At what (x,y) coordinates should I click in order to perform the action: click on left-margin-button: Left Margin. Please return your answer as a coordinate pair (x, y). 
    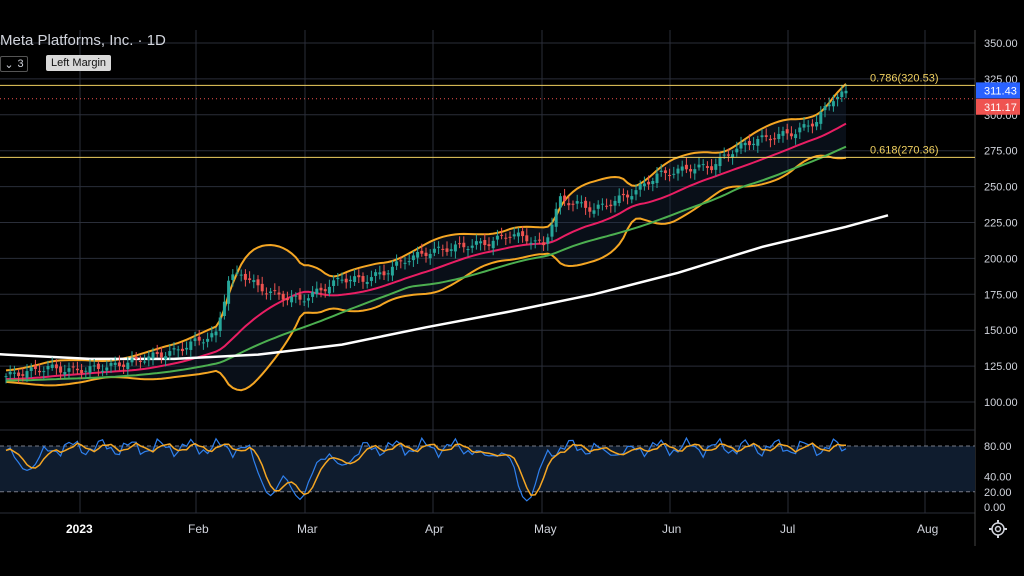
    Looking at the image, I should click on (79, 63).